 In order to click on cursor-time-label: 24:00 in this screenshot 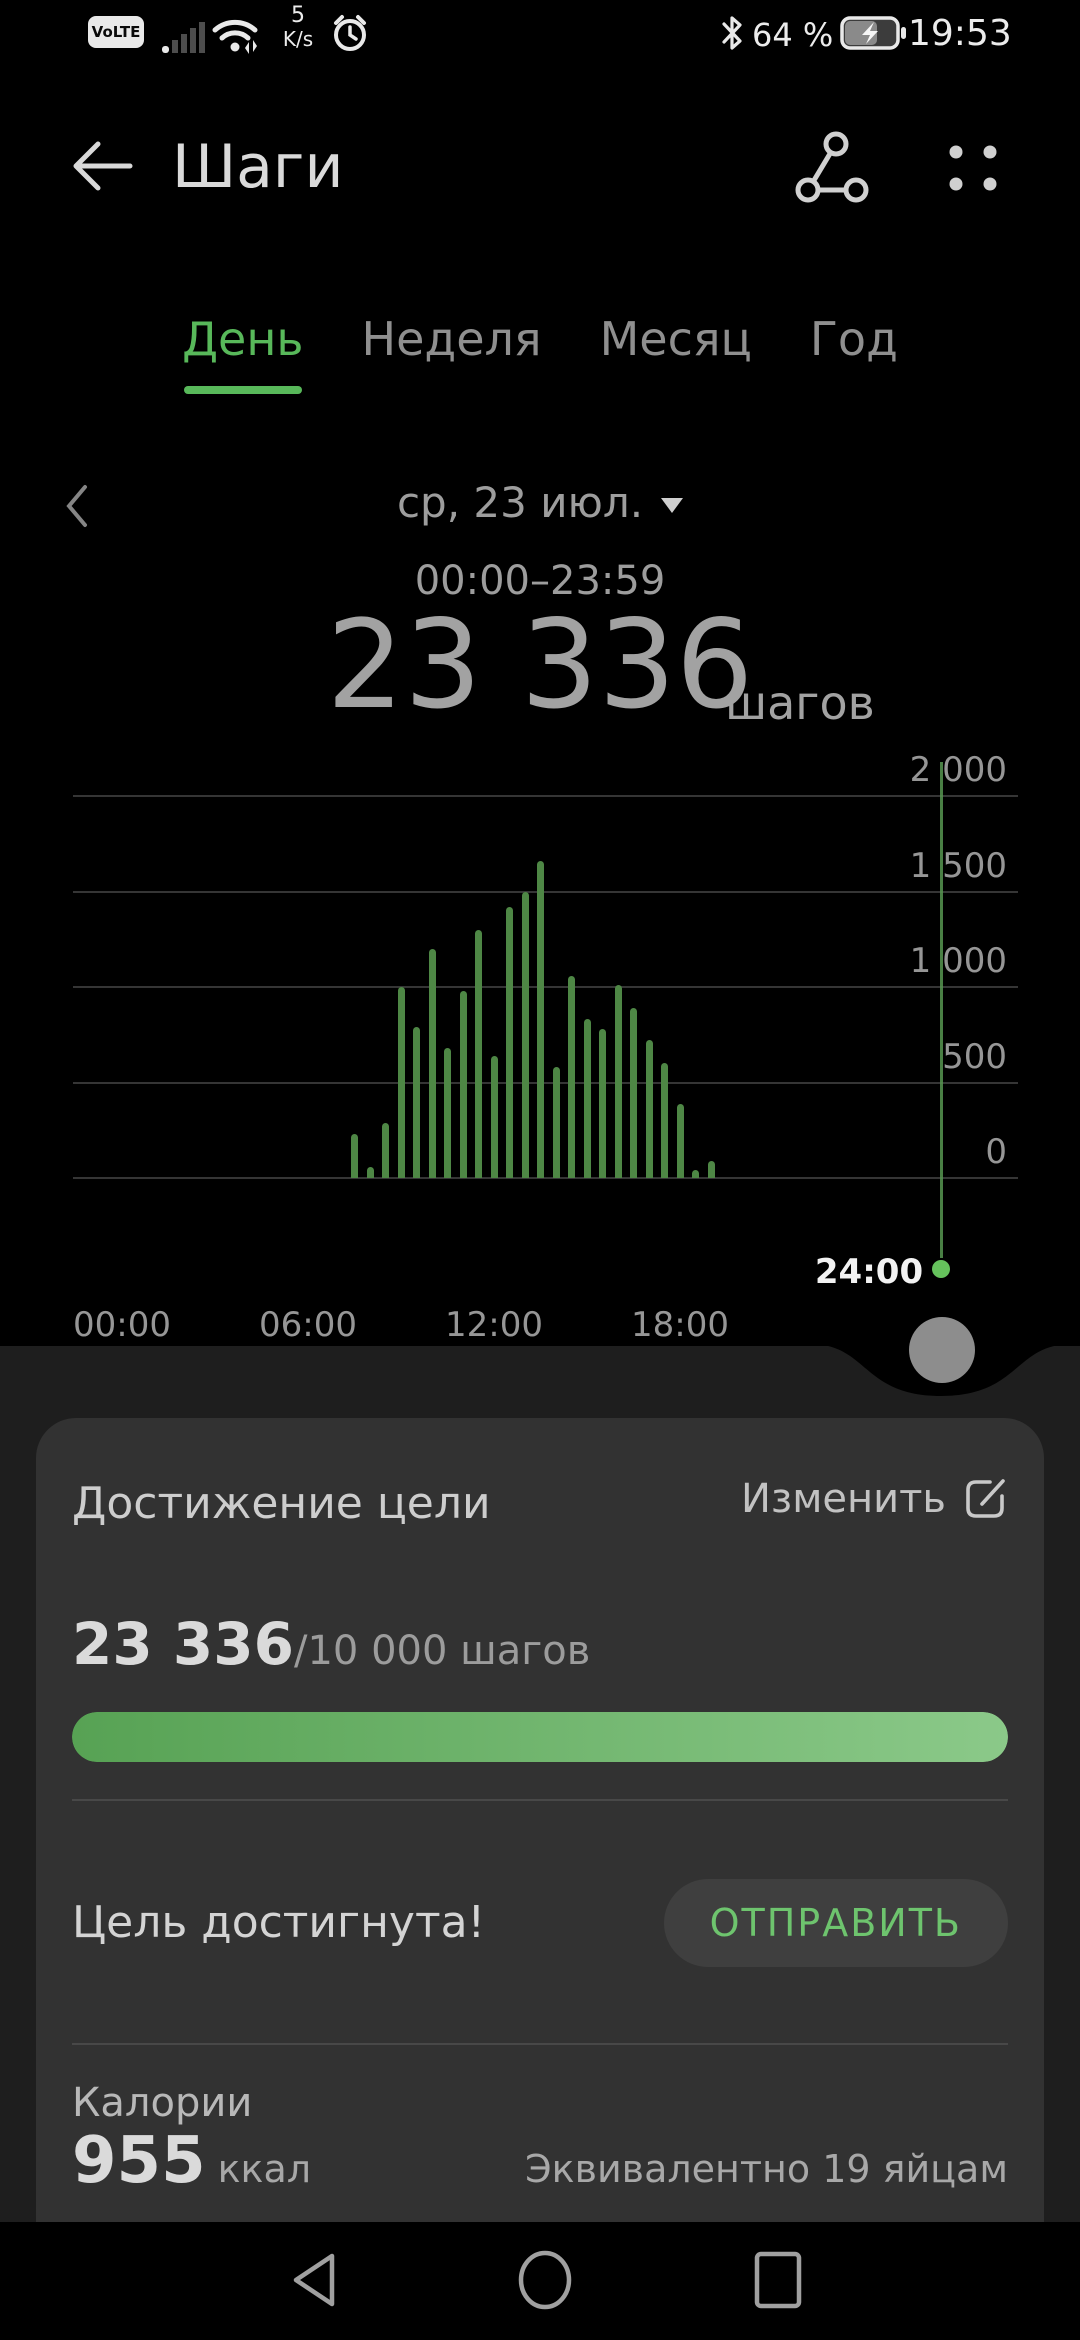, I will do `click(869, 1272)`.